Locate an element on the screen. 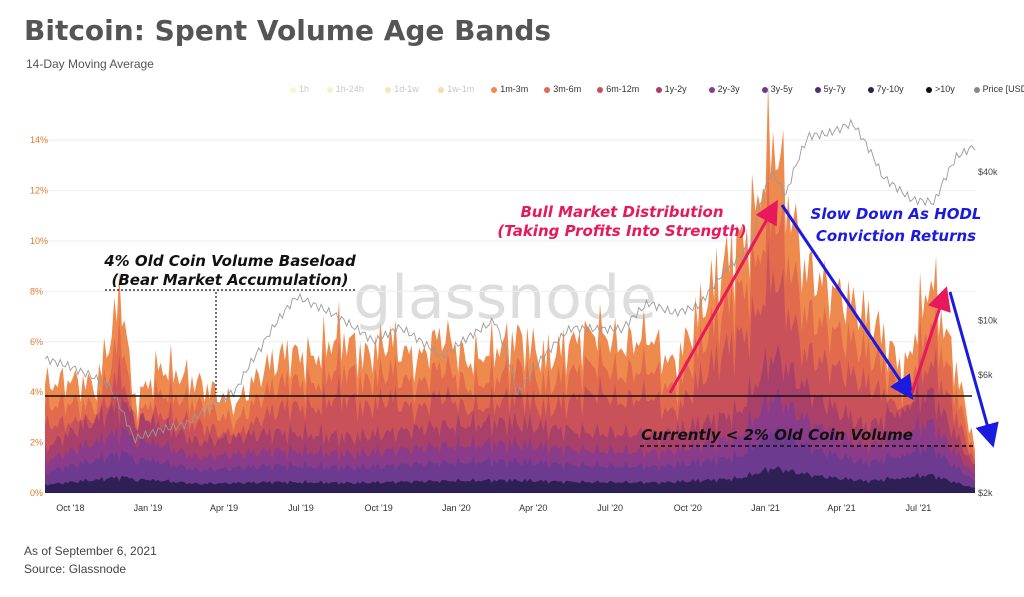 This screenshot has width=1024, height=597. watermark: glassnode is located at coordinates (505, 298).